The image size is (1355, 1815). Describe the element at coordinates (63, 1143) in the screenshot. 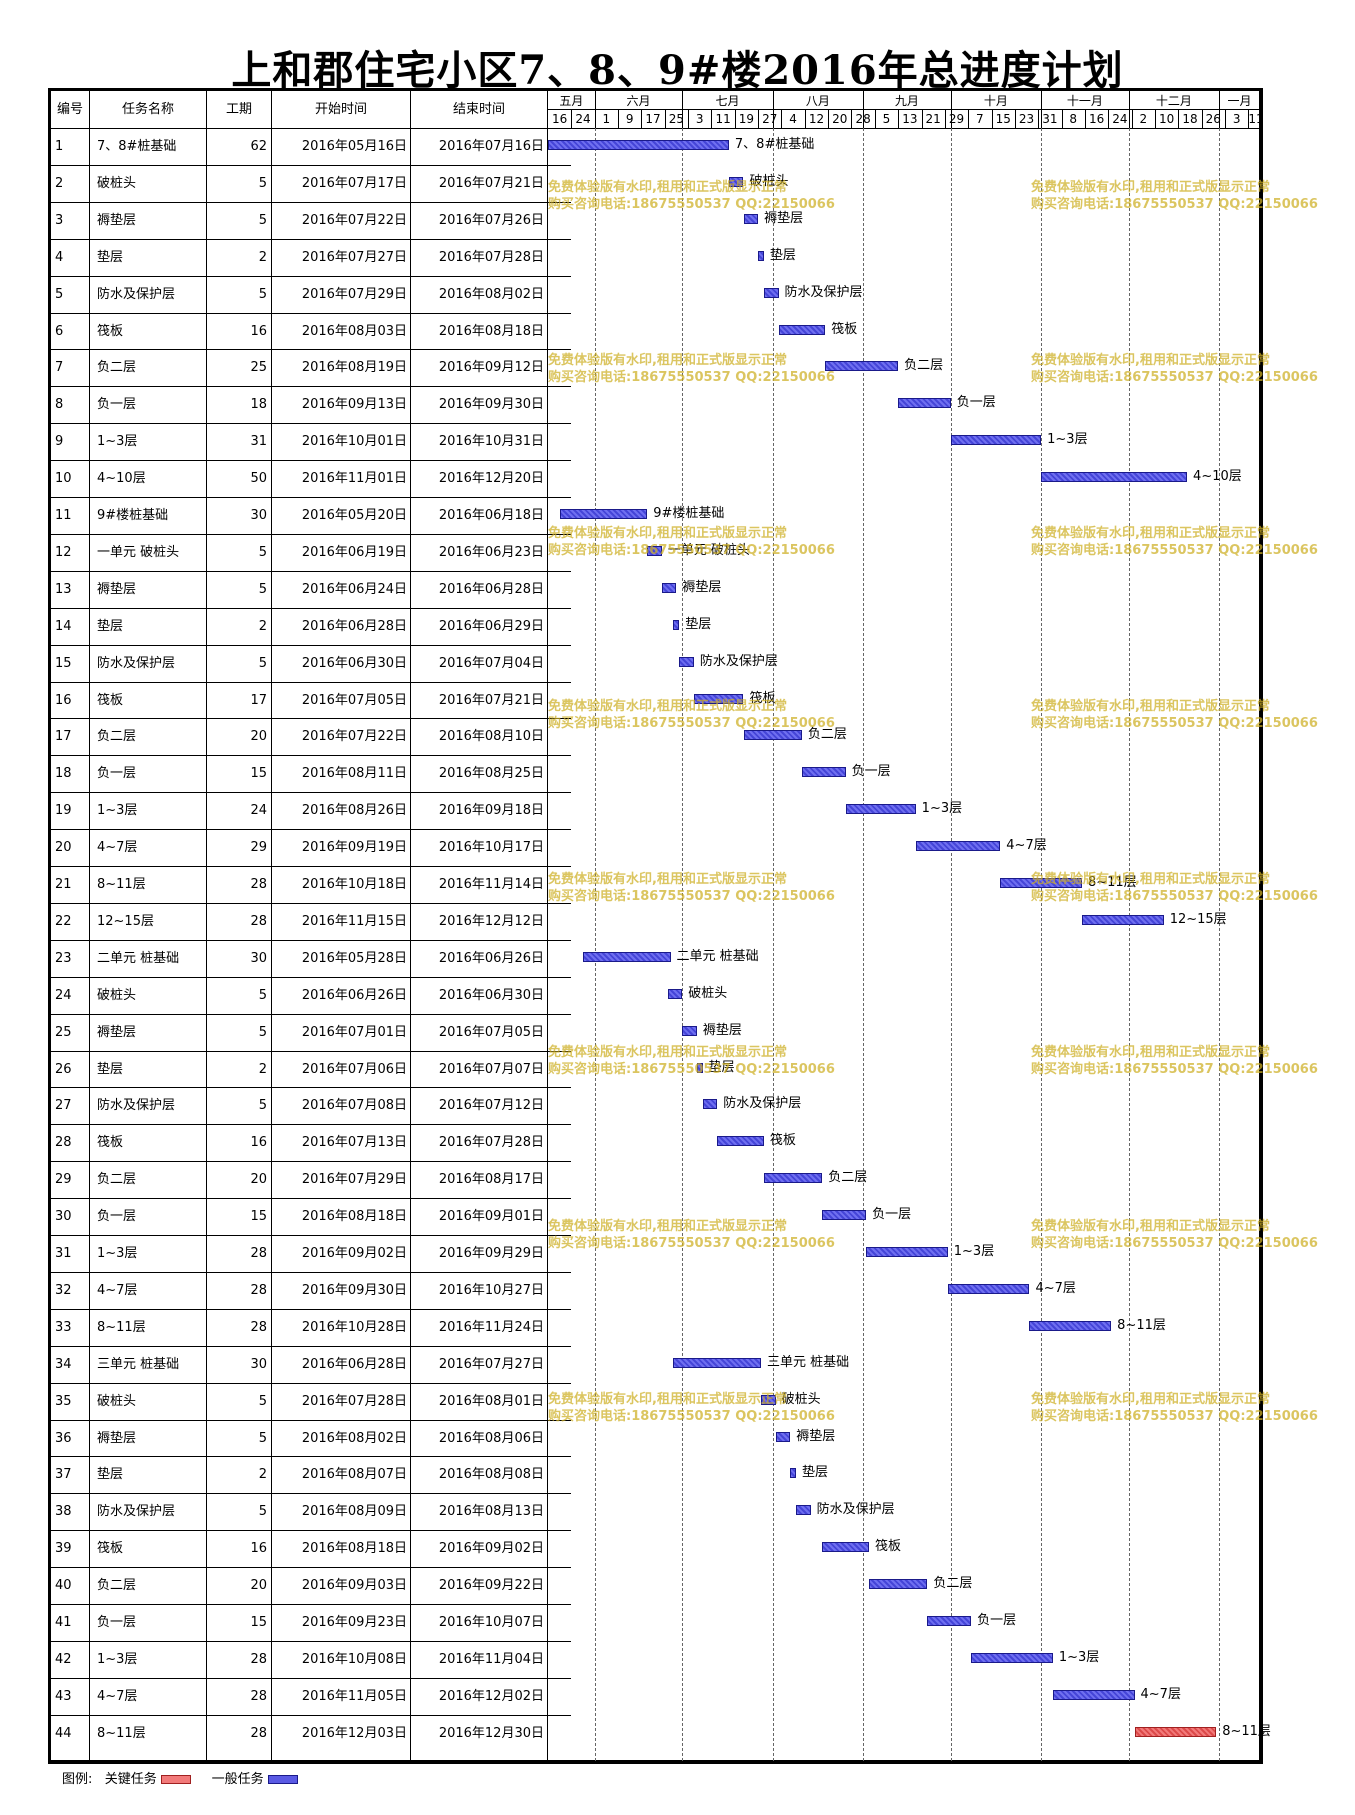

I see `task-id: 28` at that location.